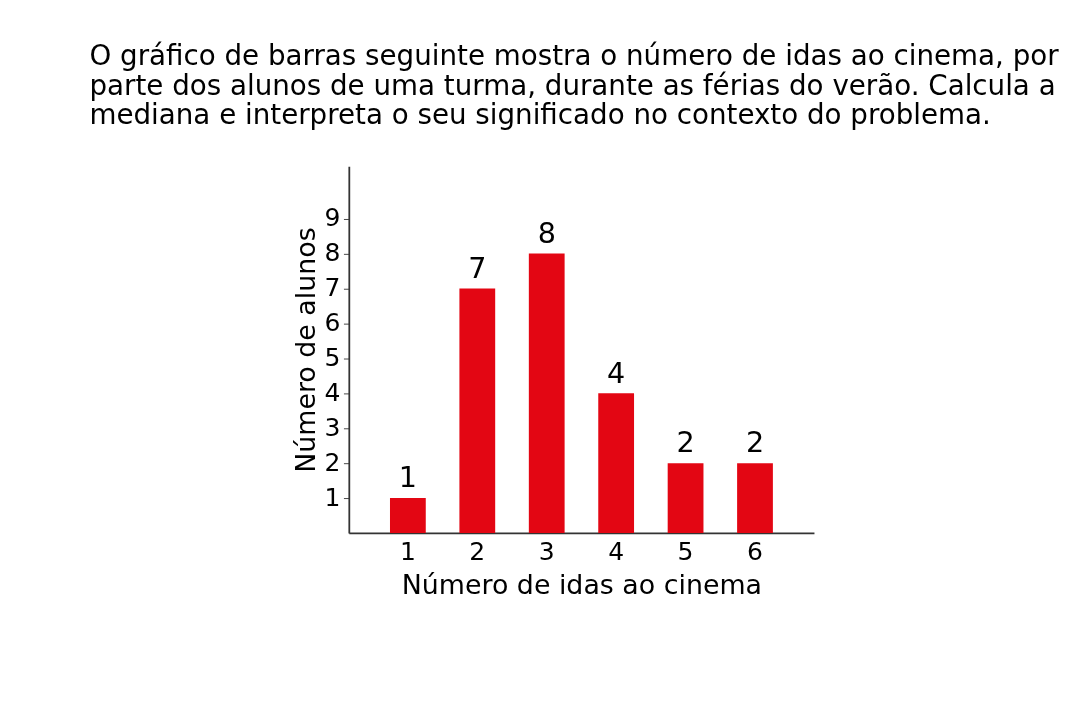 The image size is (1077, 724). What do you see at coordinates (332, 218) in the screenshot?
I see `y-tick-label: 9` at bounding box center [332, 218].